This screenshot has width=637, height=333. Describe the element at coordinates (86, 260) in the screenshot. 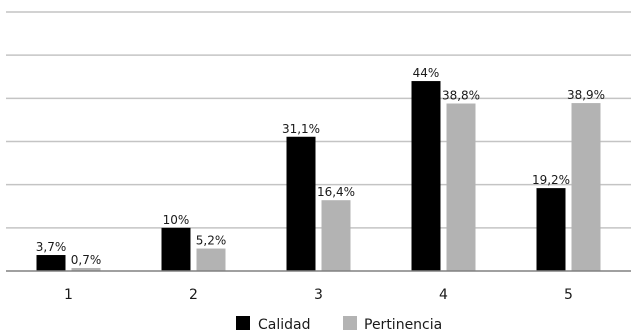

I see `data-label-pertinencia-1: 0,7%` at that location.